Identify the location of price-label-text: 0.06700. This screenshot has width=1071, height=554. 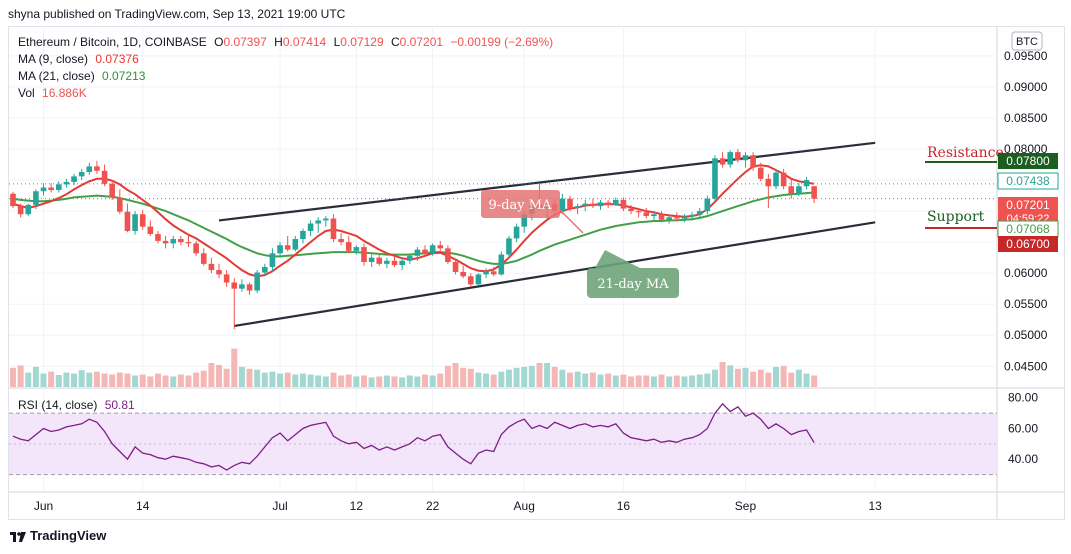
(1028, 244).